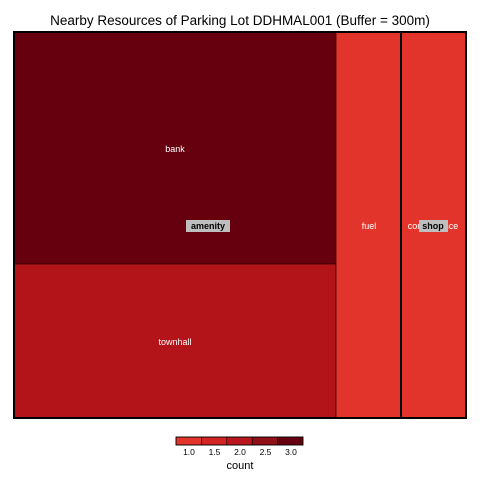  I want to click on legend-swatches, so click(239, 441).